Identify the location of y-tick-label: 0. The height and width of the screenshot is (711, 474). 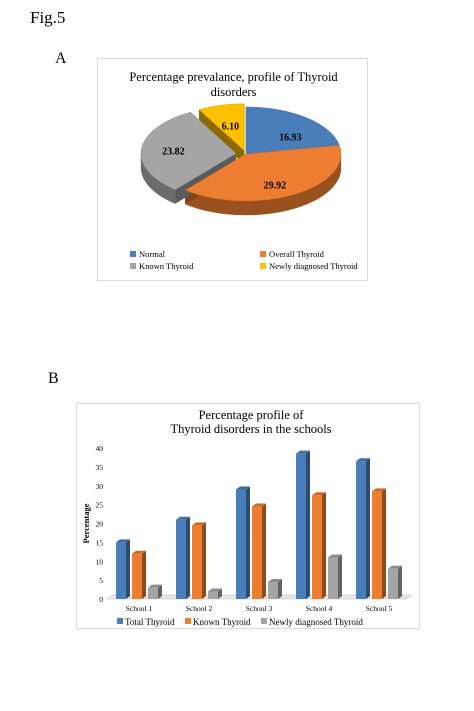
(101, 599).